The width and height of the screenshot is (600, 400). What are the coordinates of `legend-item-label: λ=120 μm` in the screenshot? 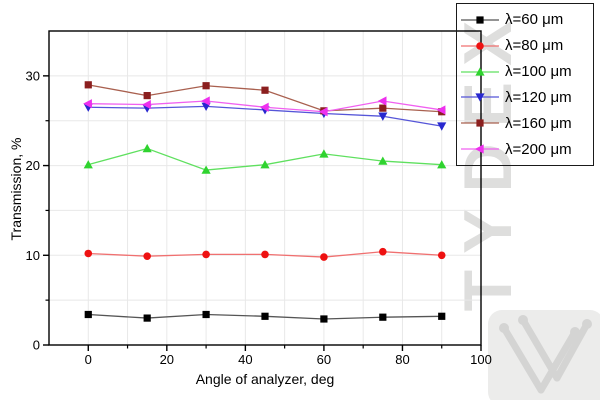 It's located at (538, 97).